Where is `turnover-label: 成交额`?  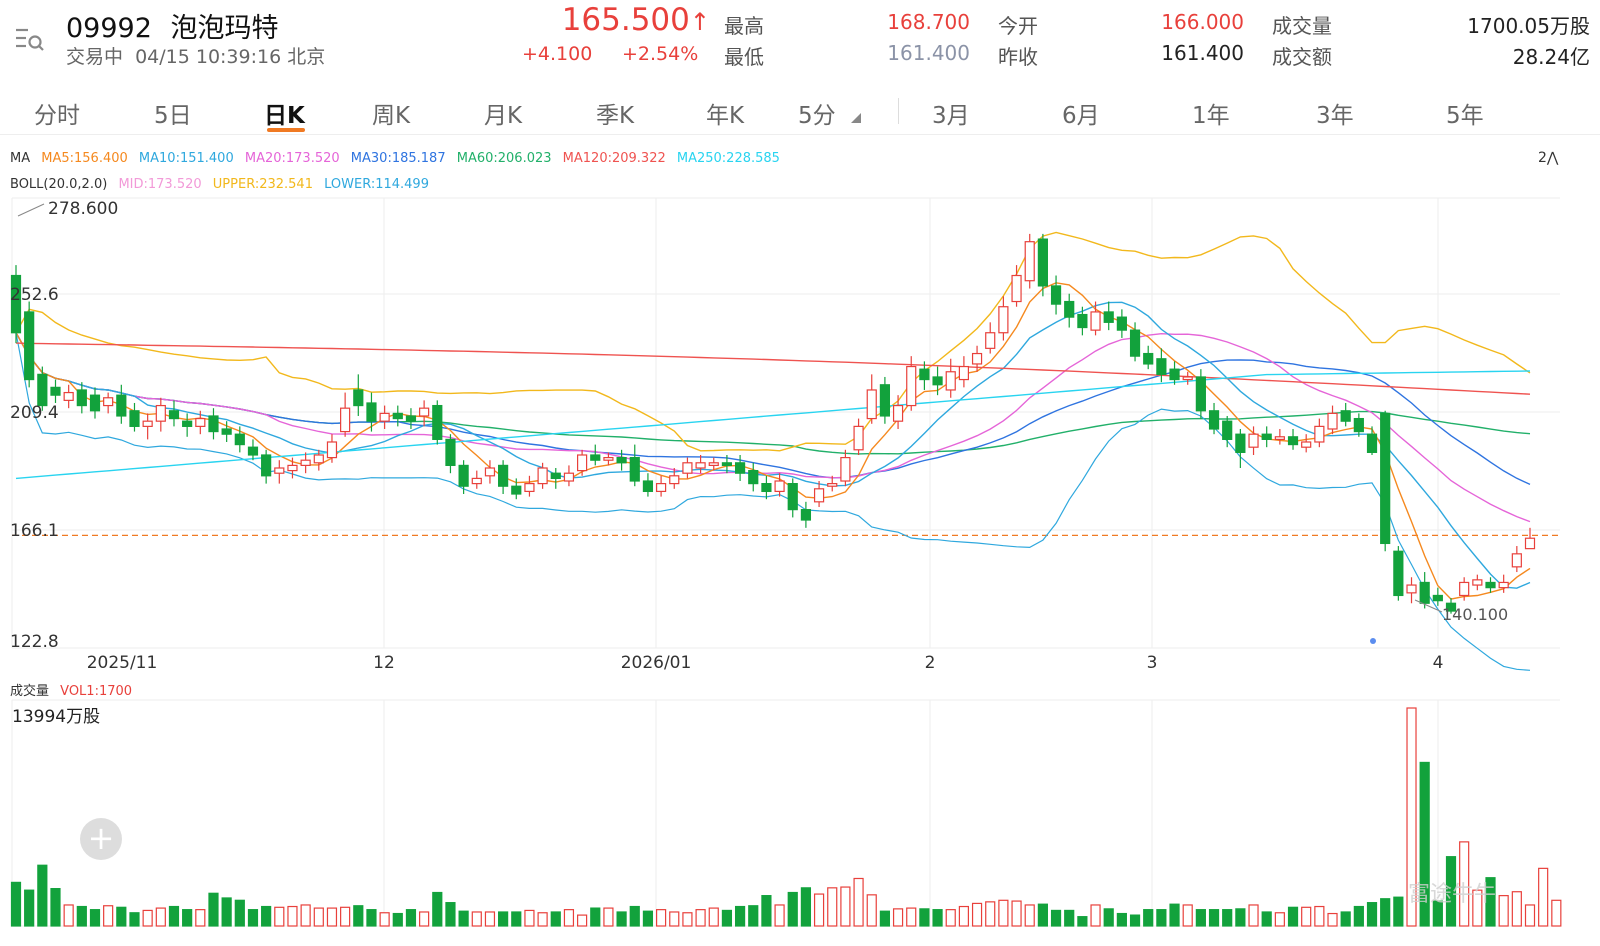 turnover-label: 成交额 is located at coordinates (1302, 57).